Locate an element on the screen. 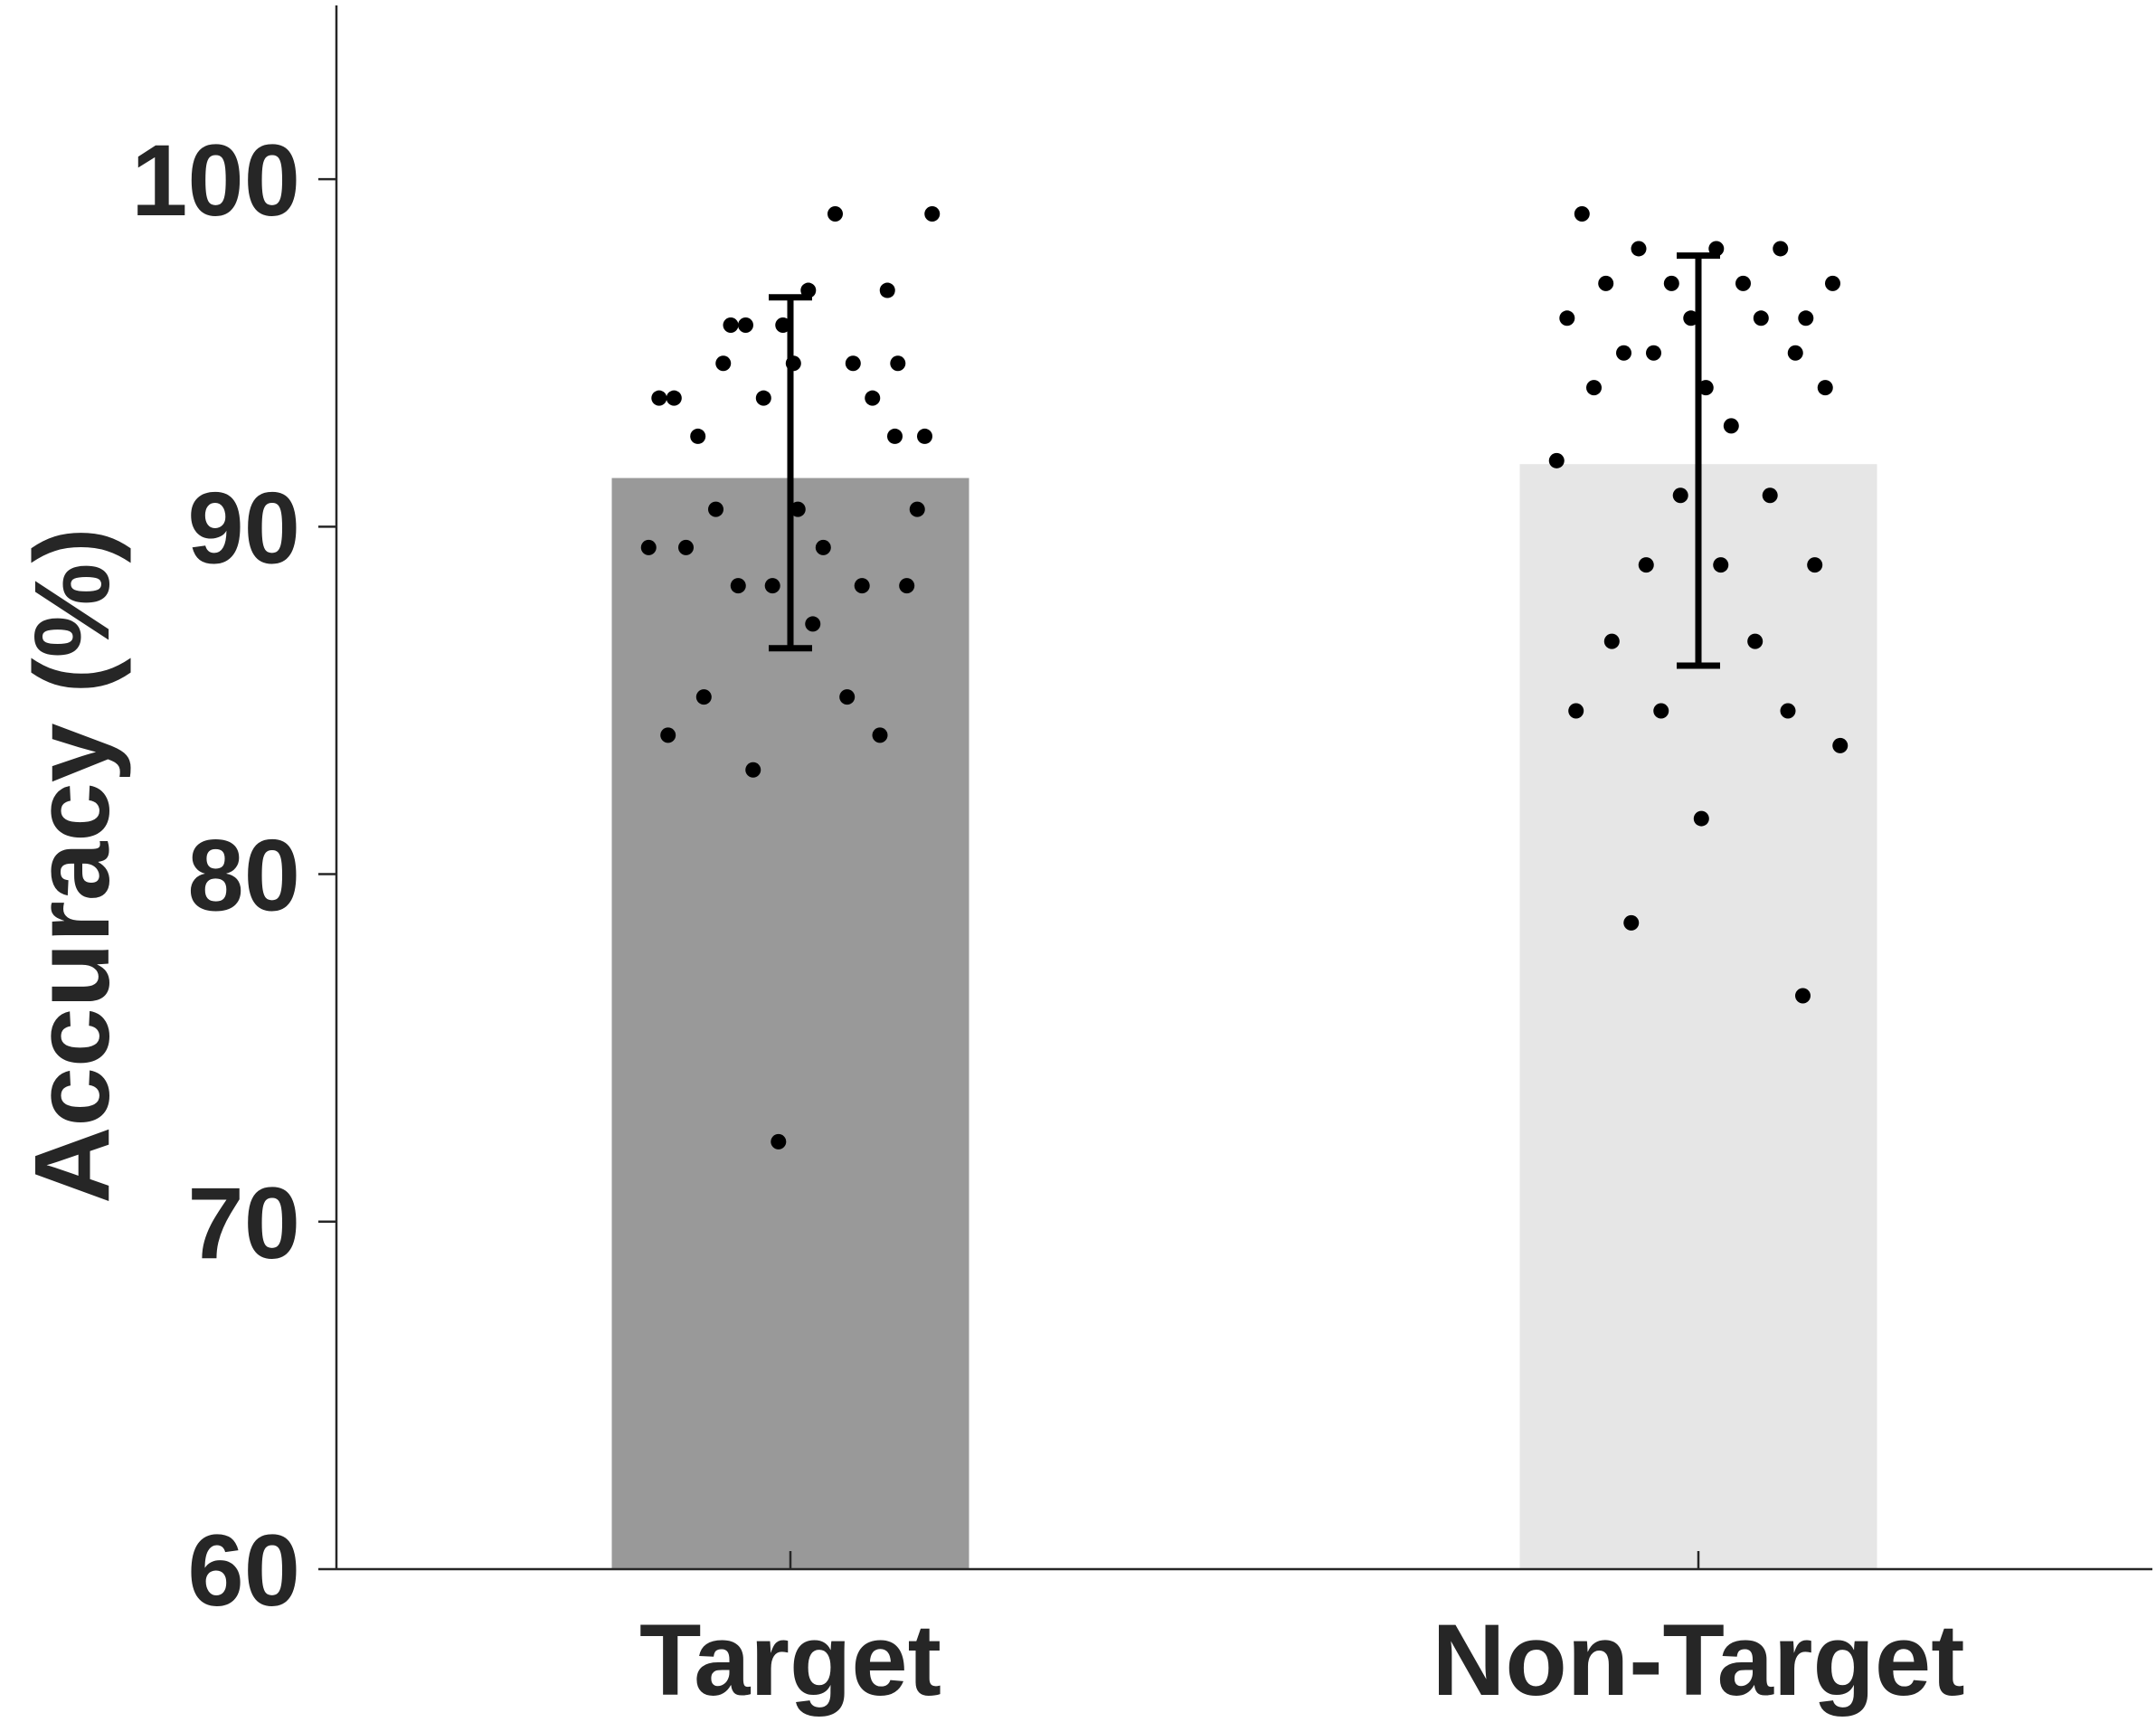  y-tick-label: 100 is located at coordinates (215, 181).